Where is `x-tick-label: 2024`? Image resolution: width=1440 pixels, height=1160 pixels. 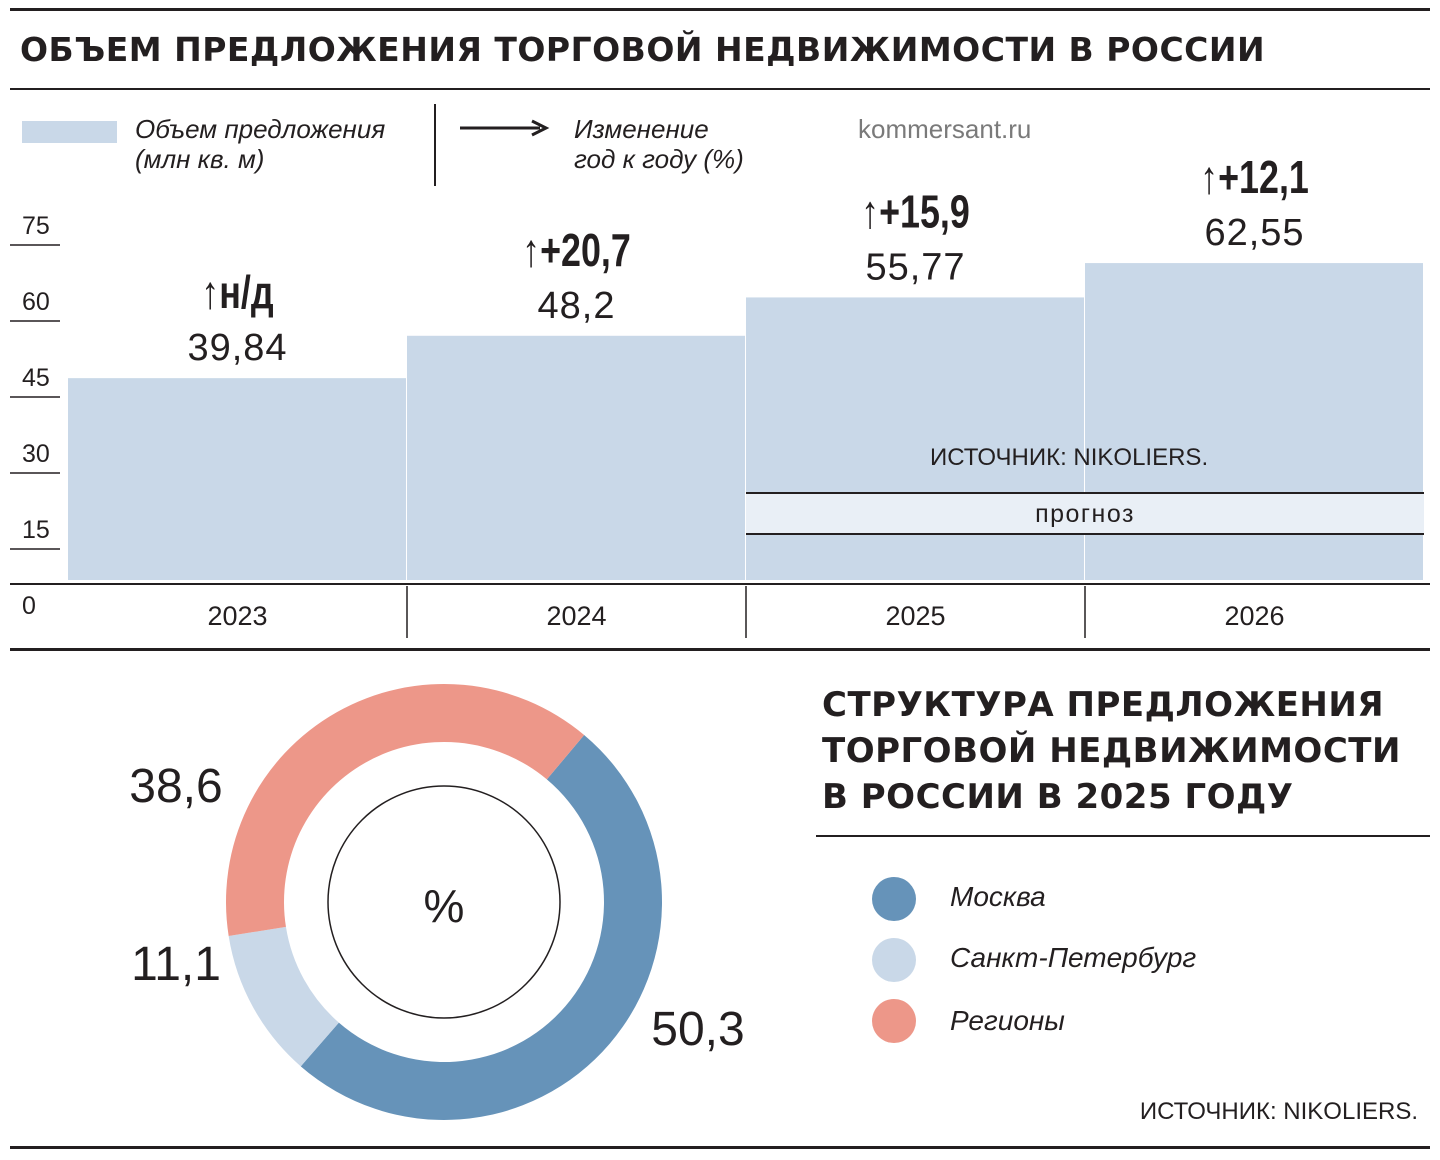 x-tick-label: 2024 is located at coordinates (576, 616).